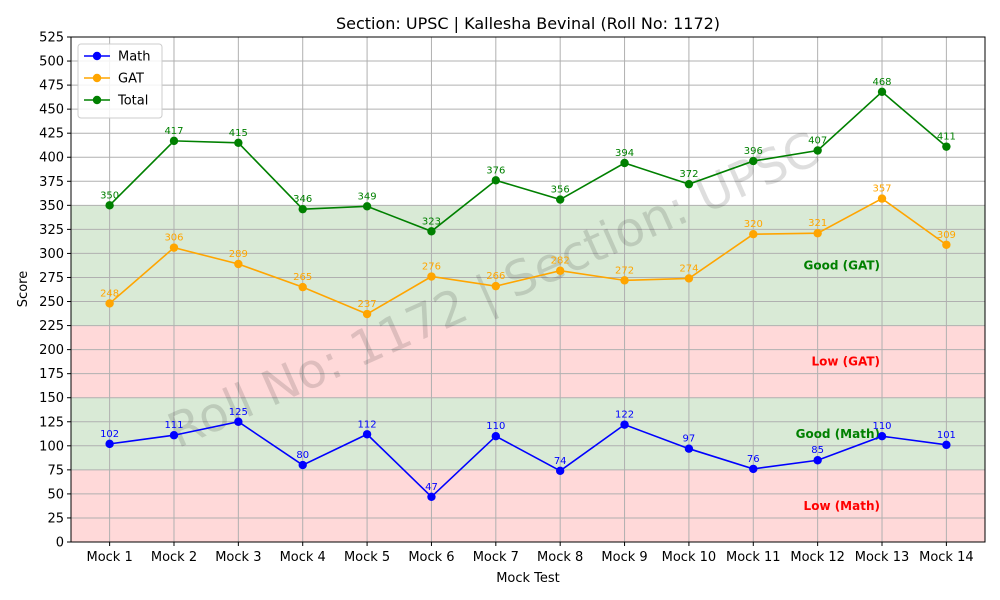  What do you see at coordinates (817, 141) in the screenshot?
I see `data-label-total: 407` at bounding box center [817, 141].